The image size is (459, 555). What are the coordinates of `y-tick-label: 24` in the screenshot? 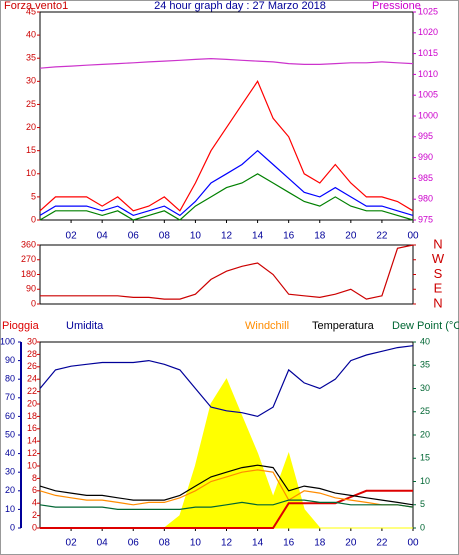 It's located at (32, 379).